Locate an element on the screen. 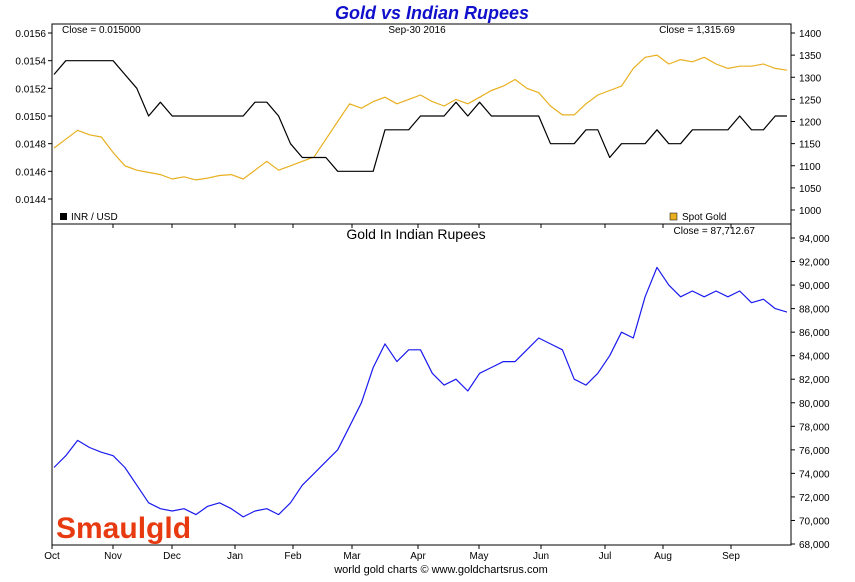  bottom-axis-tick-label: 74,000 is located at coordinates (814, 474).